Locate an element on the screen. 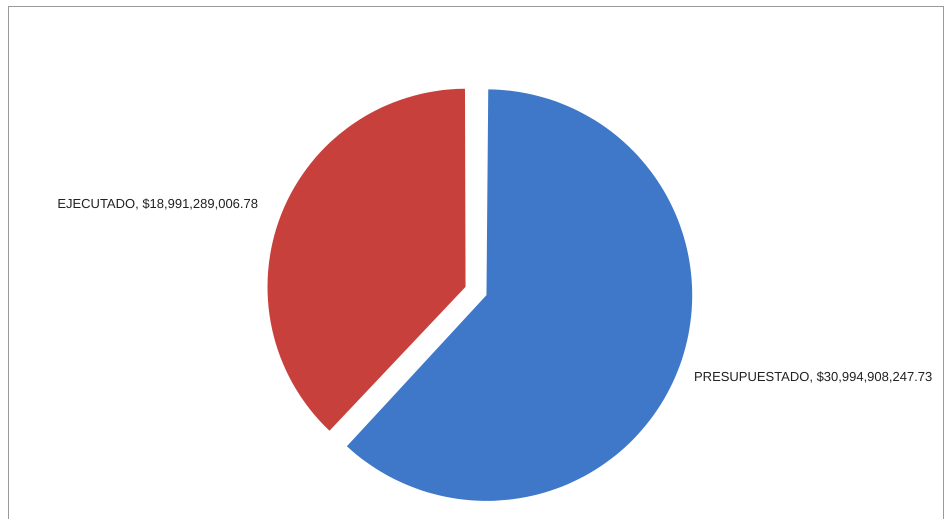 This screenshot has height=519, width=952. slice-label: EJECUTADO, $18,991,289,006.78 is located at coordinates (157, 204).